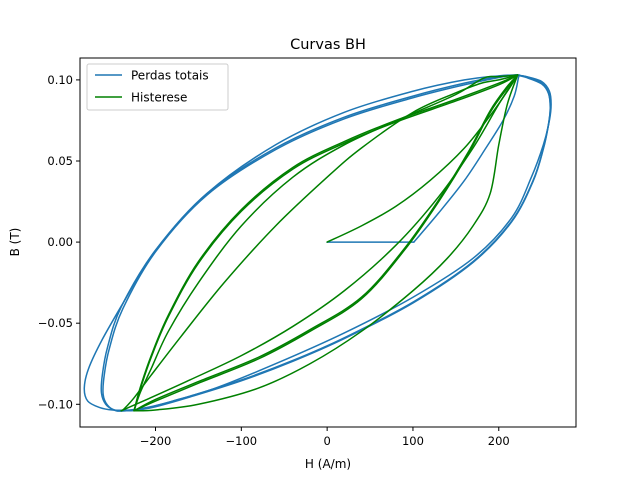  Describe the element at coordinates (328, 45) in the screenshot. I see `chart-title: Curvas BH` at that location.